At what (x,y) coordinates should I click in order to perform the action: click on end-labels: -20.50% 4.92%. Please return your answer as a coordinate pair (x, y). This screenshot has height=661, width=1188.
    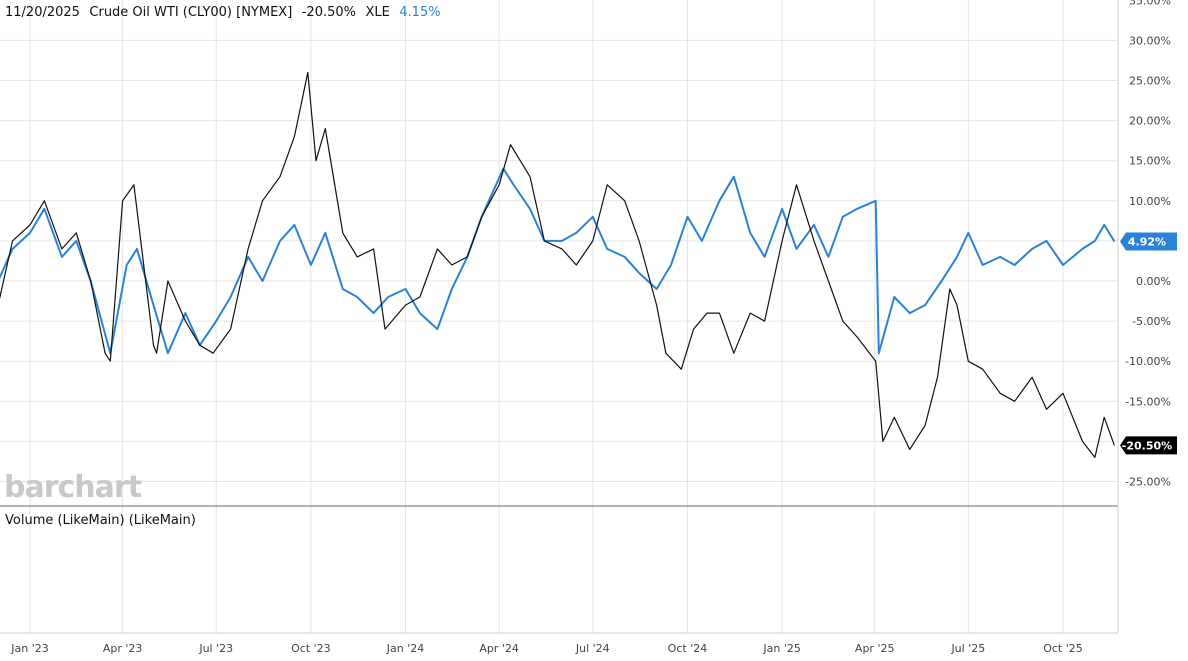
    Looking at the image, I should click on (1148, 343).